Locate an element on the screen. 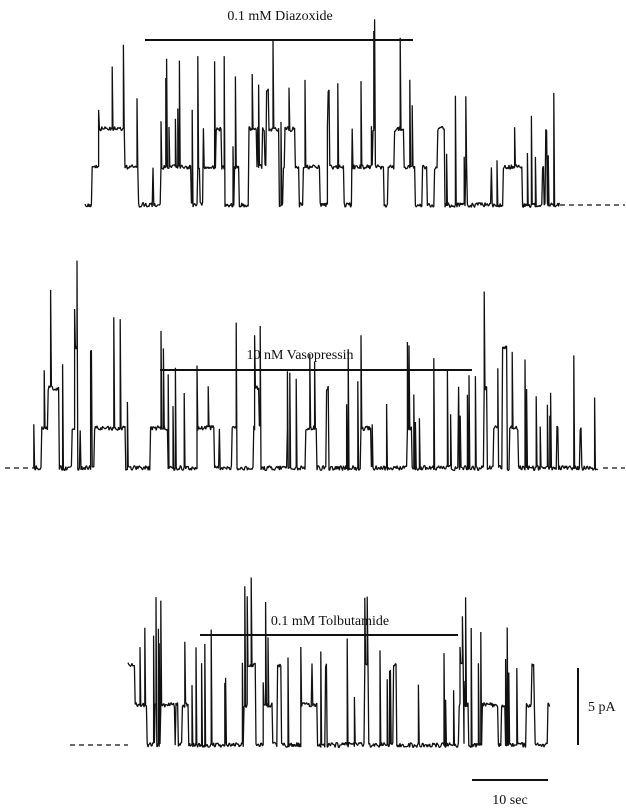 This screenshot has height=812, width=626. panel-label: 0.1 mM Diazoxide is located at coordinates (279, 16).